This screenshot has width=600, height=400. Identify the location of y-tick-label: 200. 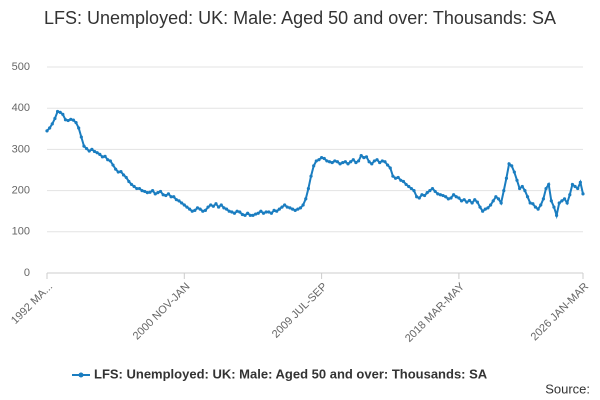
(21, 191).